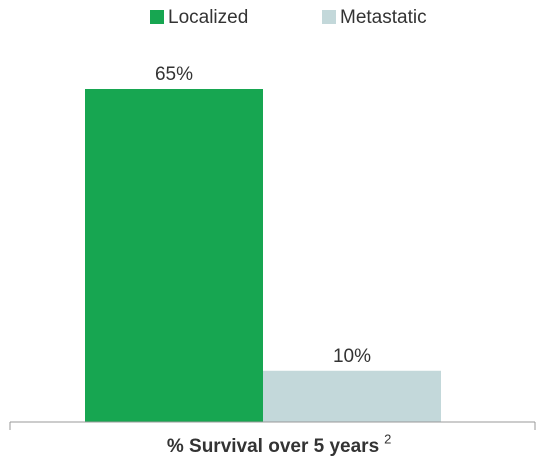 This screenshot has height=464, width=542. What do you see at coordinates (352, 396) in the screenshot?
I see `bar` at bounding box center [352, 396].